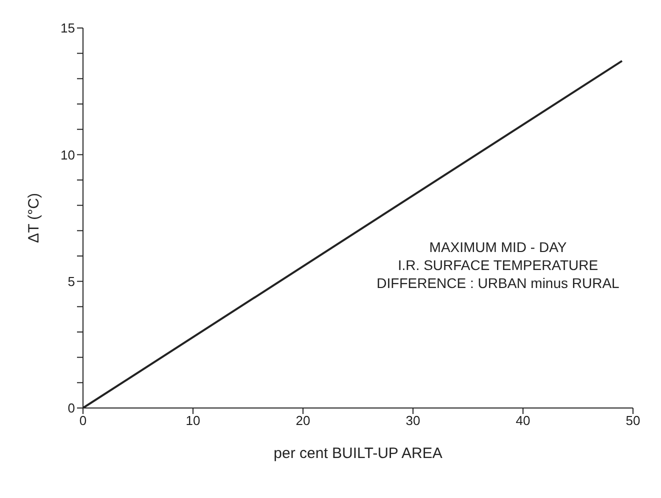 This screenshot has height=498, width=661. Describe the element at coordinates (413, 420) in the screenshot. I see `x-tick-label: 30` at that location.